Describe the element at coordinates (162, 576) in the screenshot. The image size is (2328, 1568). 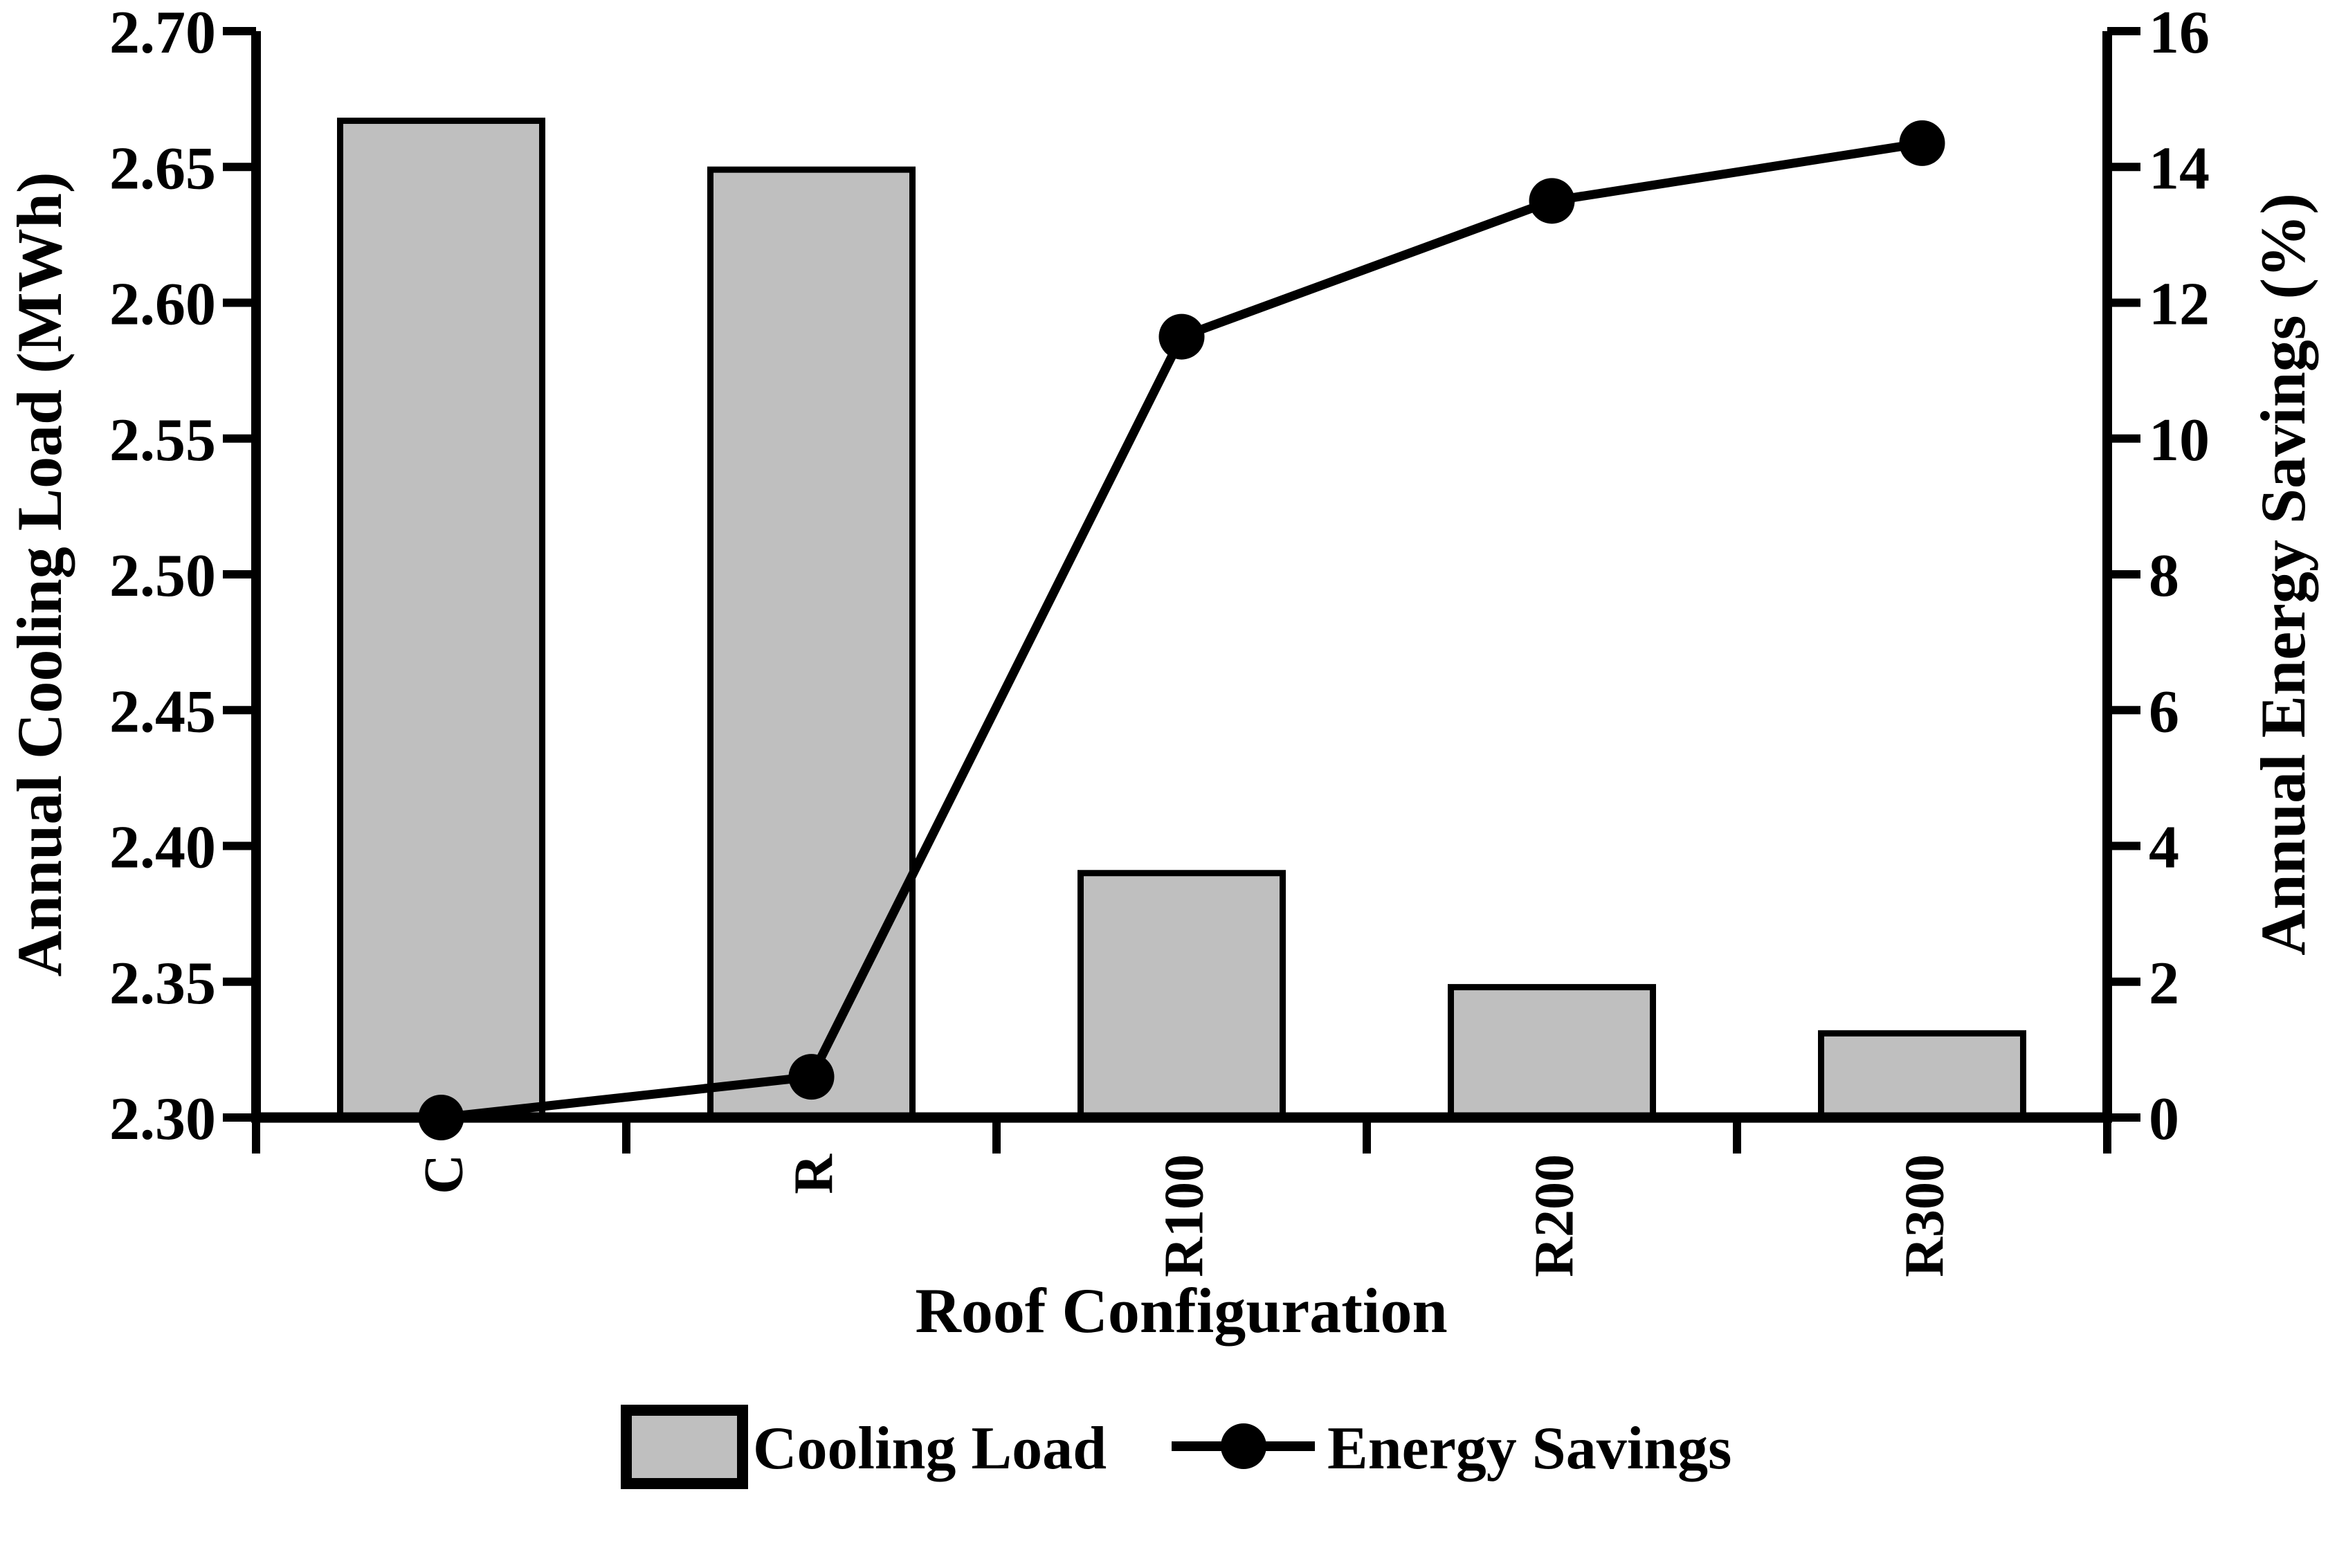
I see `tick-label-left-2.50: 2.50` at that location.